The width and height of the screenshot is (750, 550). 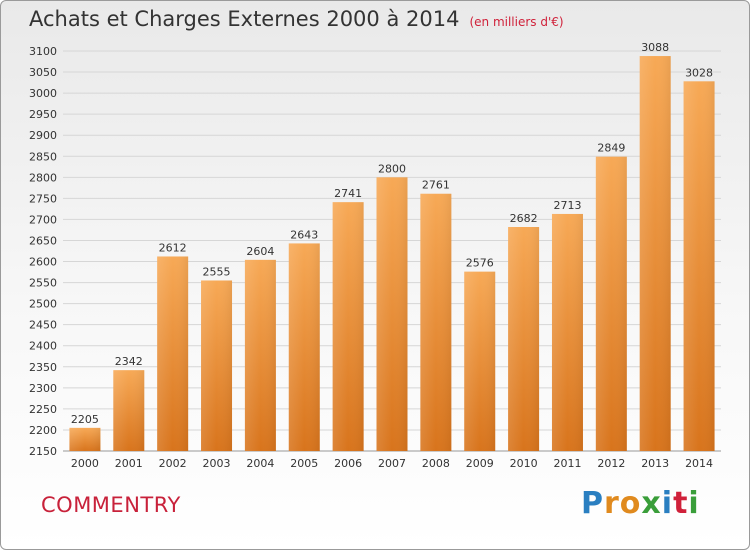 I want to click on commune-name: COMMENTRY, so click(x=111, y=505).